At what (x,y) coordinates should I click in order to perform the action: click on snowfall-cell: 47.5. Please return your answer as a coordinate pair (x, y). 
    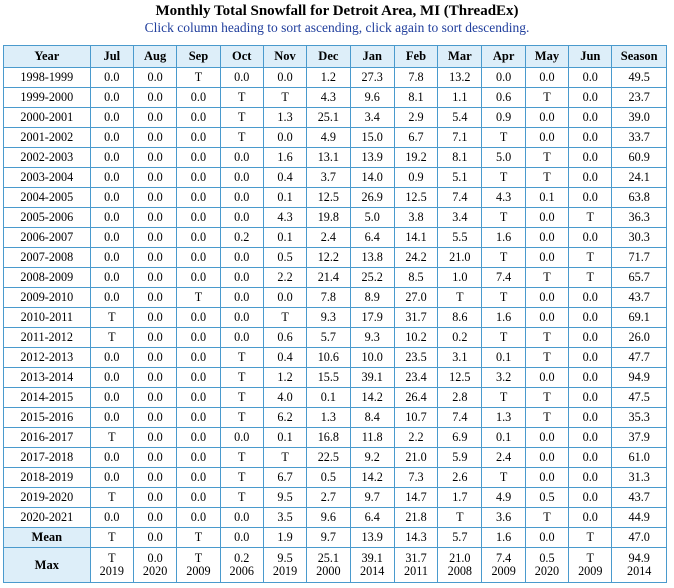
    Looking at the image, I should click on (639, 397).